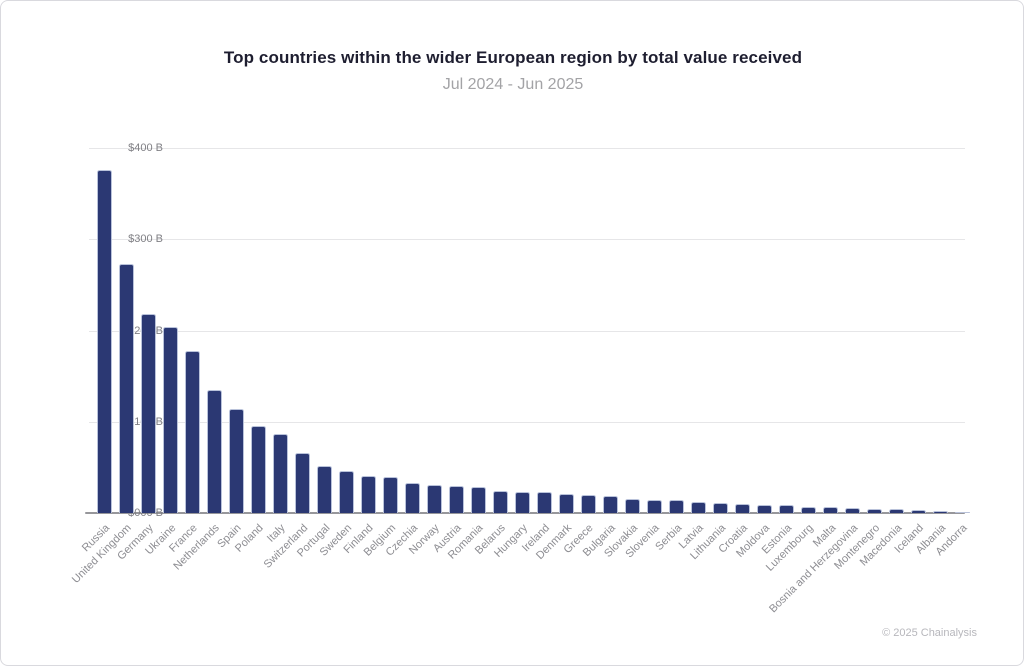 The height and width of the screenshot is (666, 1024). What do you see at coordinates (412, 497) in the screenshot?
I see `bar-czechia` at bounding box center [412, 497].